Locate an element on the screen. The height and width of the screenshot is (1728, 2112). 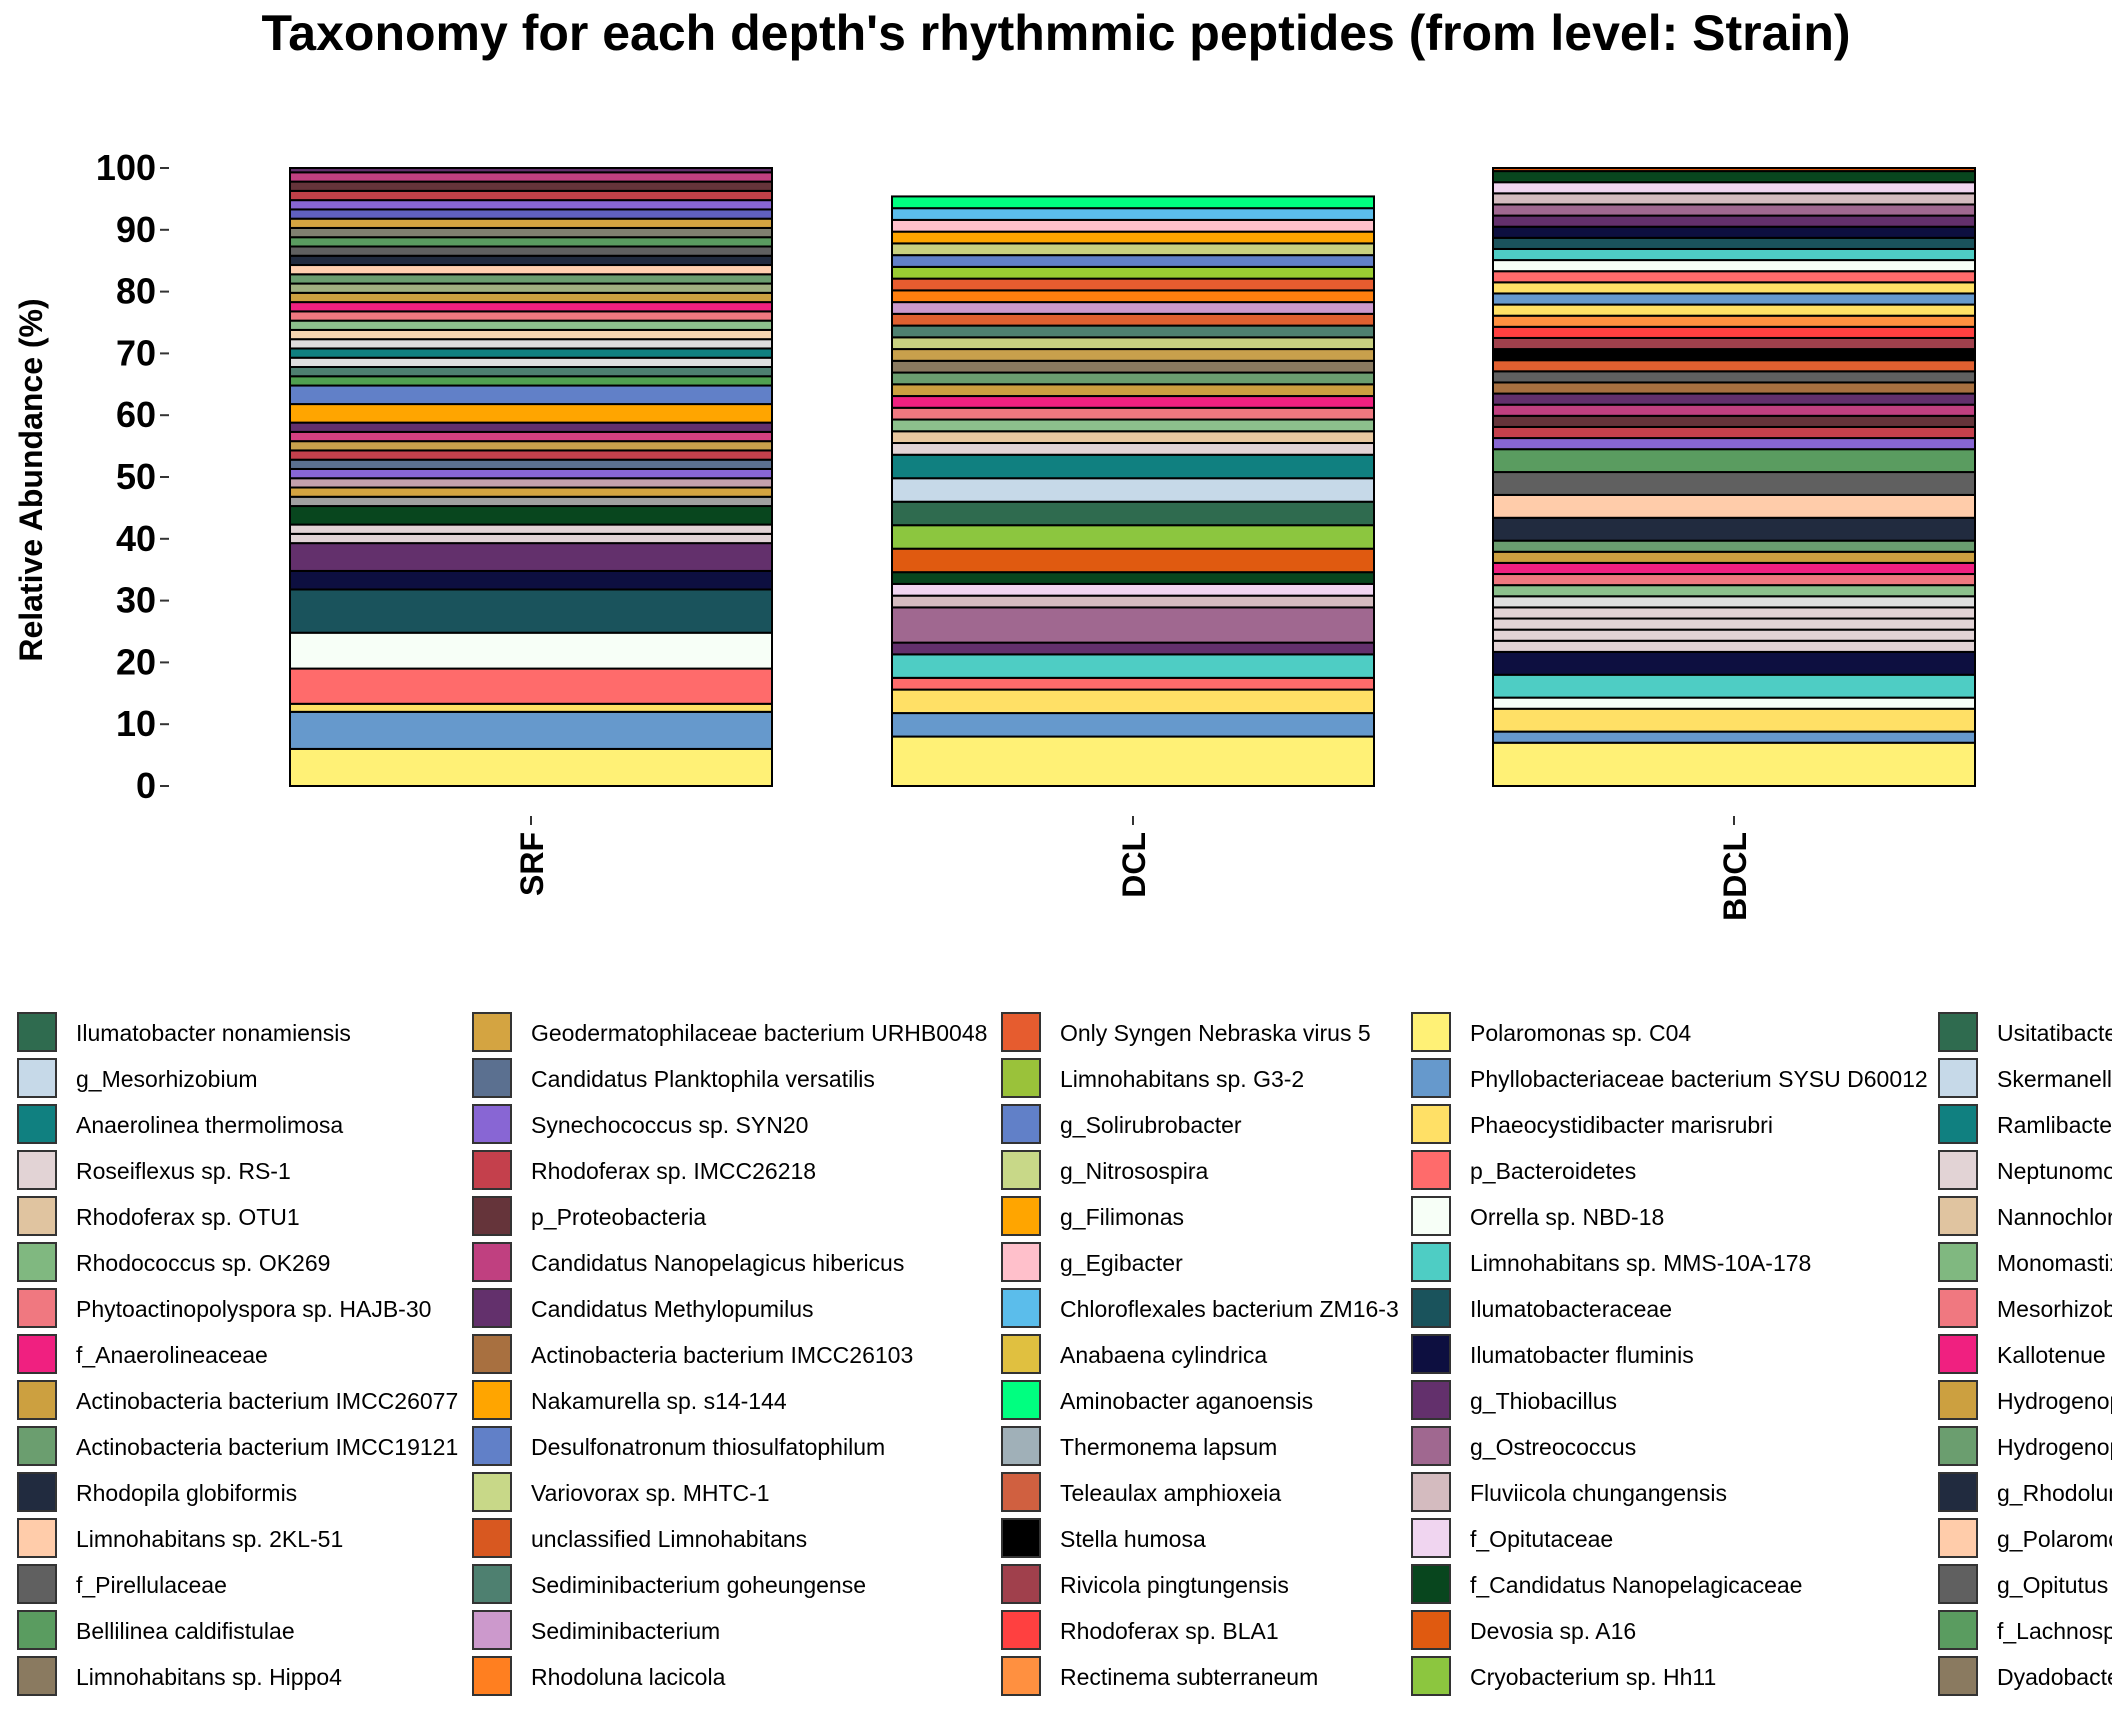
legend-label: Dyadobacte is located at coordinates (2054, 1677).